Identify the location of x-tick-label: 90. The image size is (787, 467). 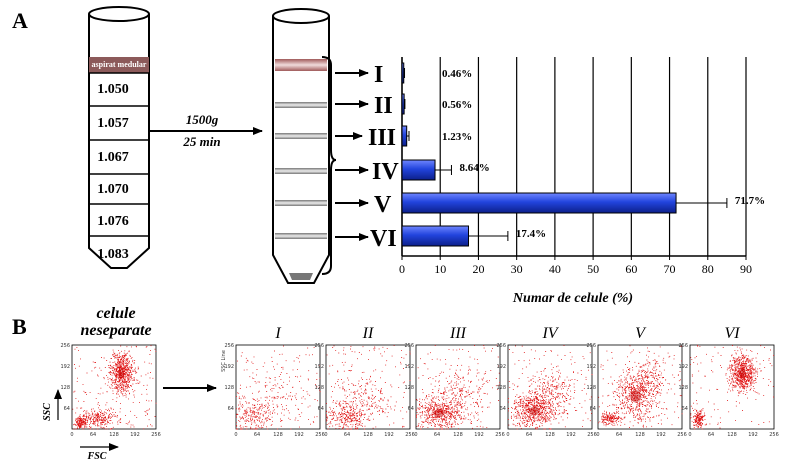
(746, 269).